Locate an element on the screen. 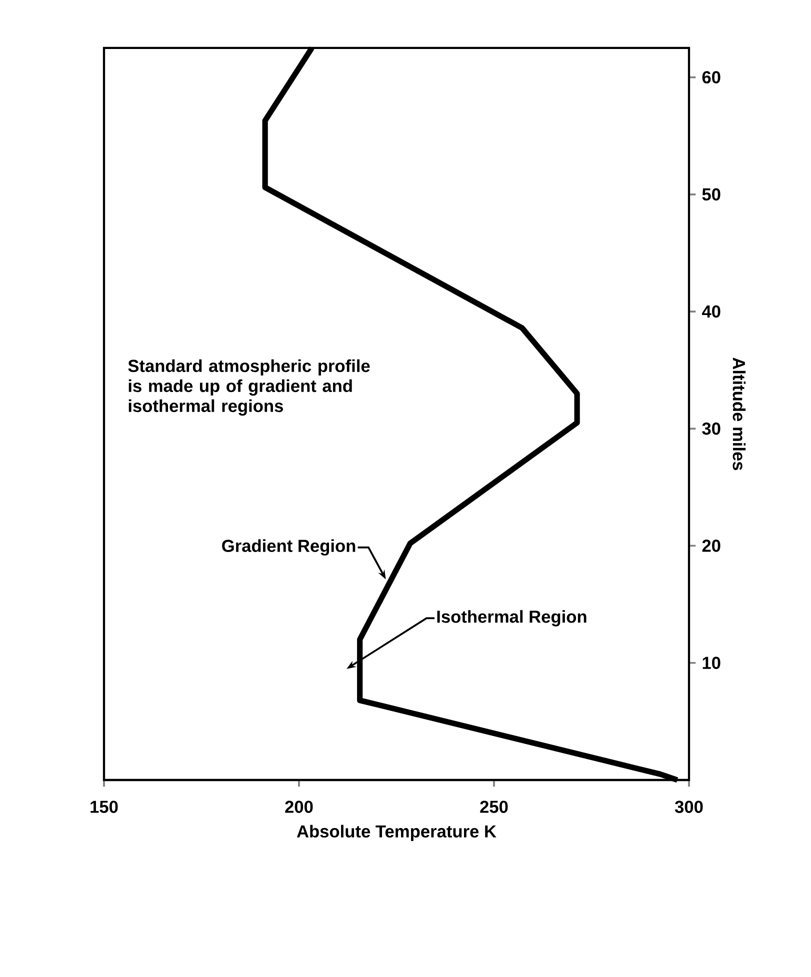 The height and width of the screenshot is (977, 811). x-tick-label: 250 is located at coordinates (494, 806).